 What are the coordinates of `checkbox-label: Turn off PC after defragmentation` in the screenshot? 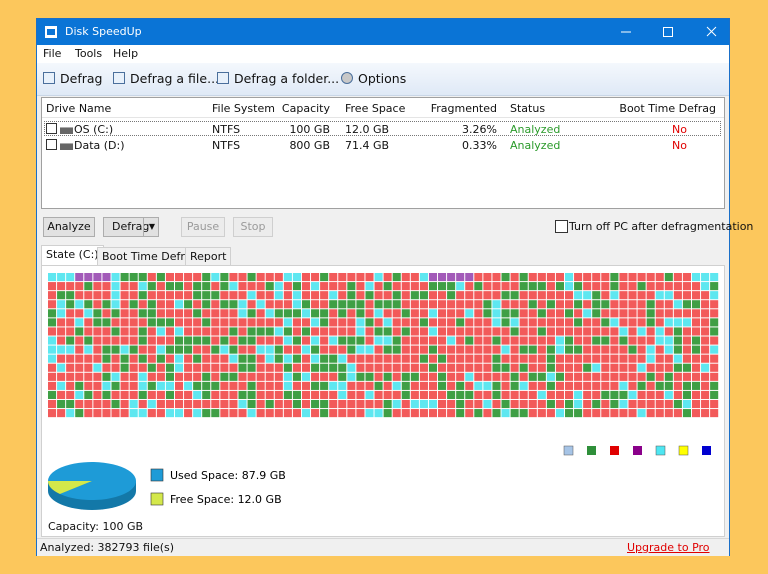 It's located at (661, 226).